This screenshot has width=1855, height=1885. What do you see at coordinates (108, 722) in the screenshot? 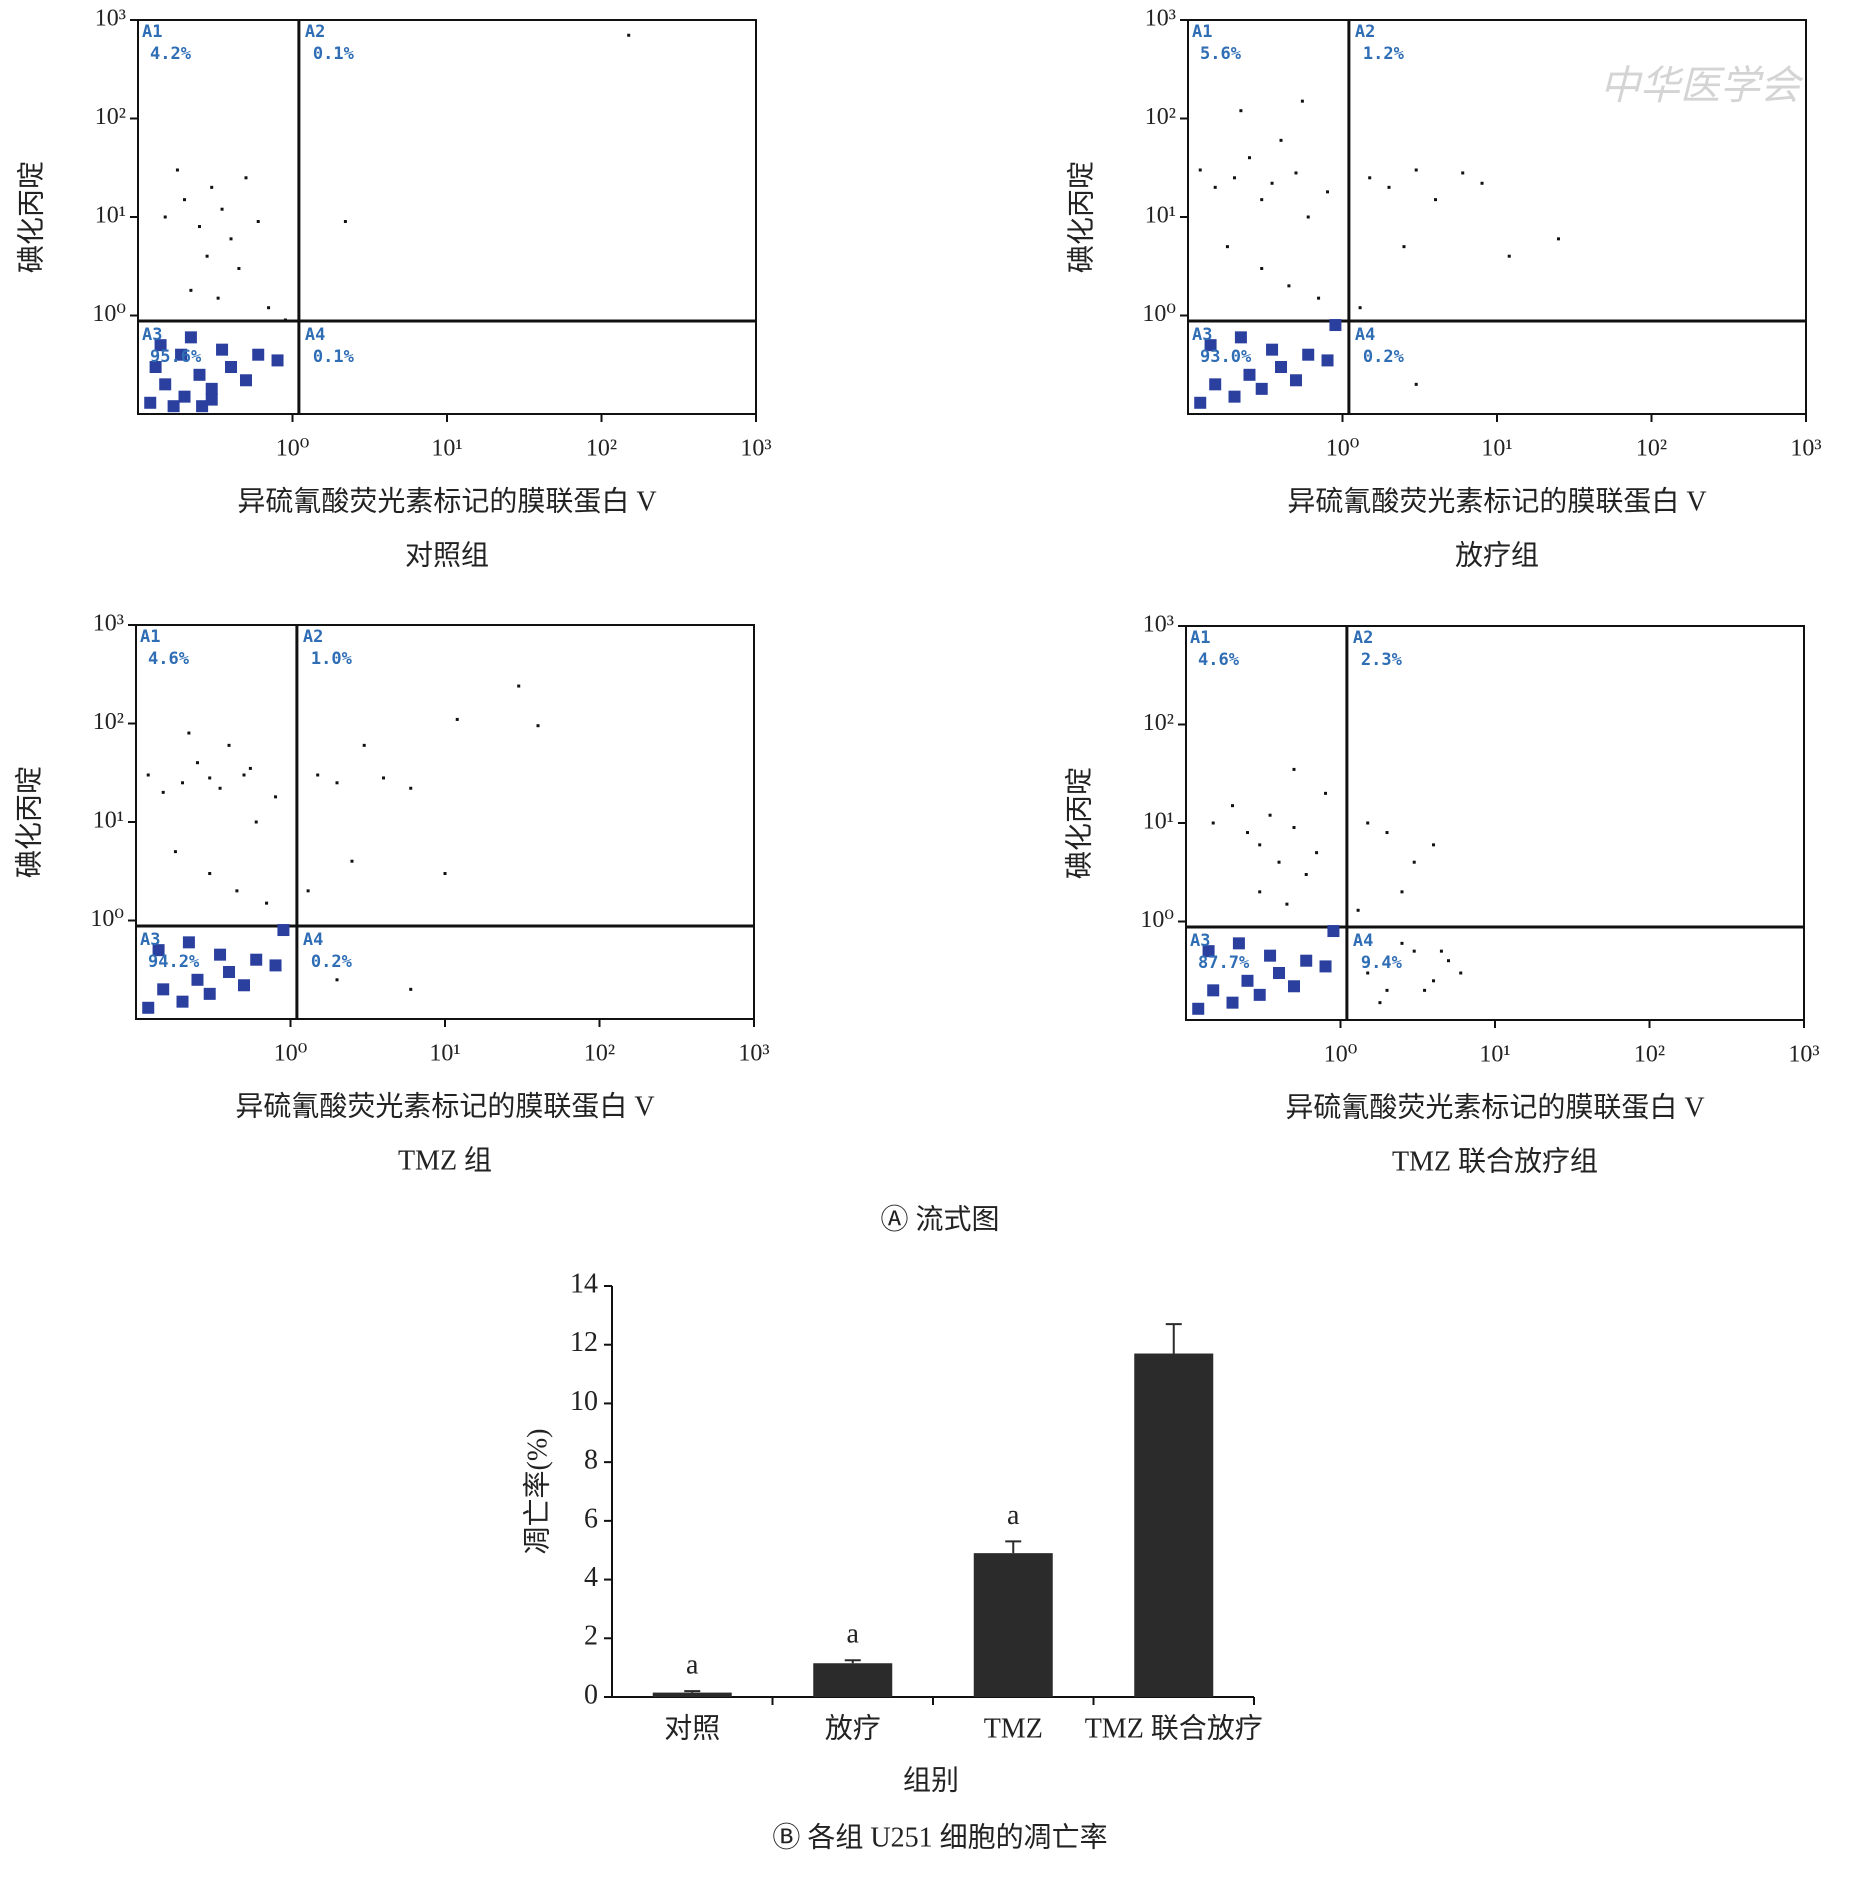
I see `y-tick-label: 10²` at bounding box center [108, 722].